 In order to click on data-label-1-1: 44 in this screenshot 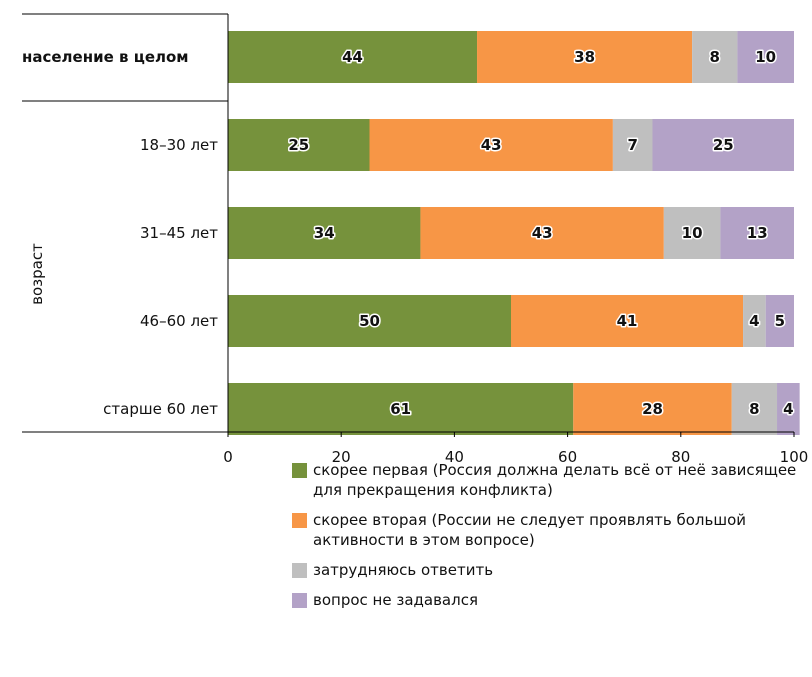, I will do `click(352, 57)`.